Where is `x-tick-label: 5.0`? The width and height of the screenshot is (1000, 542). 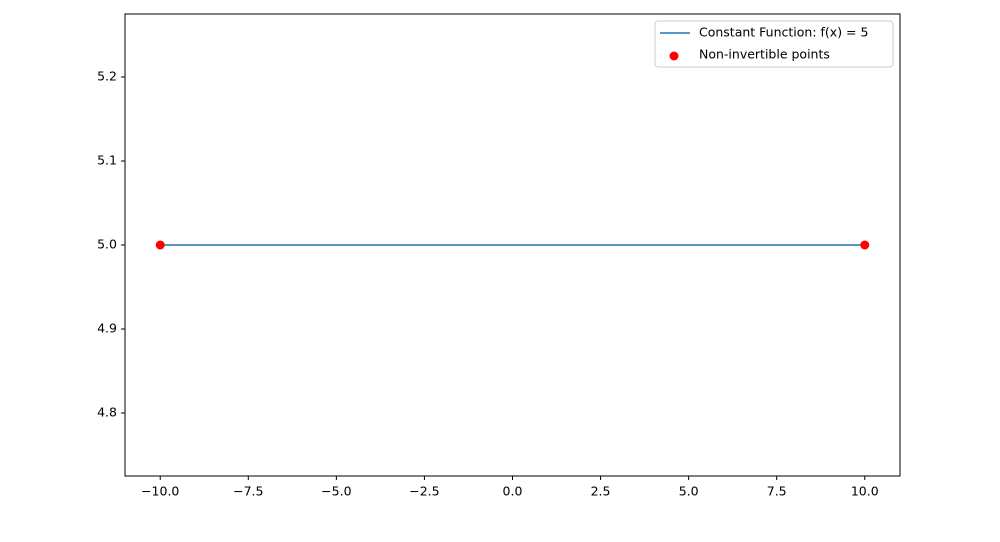 x-tick-label: 5.0 is located at coordinates (689, 491).